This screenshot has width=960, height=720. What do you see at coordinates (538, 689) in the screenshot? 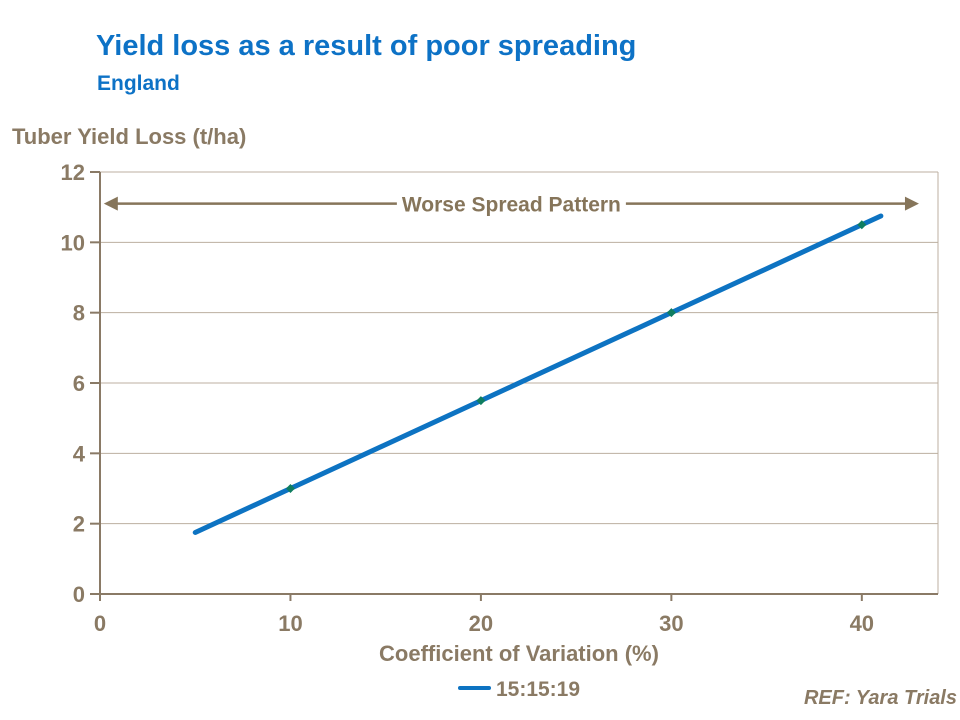
I see `legend-series-label: 15:15:19` at bounding box center [538, 689].